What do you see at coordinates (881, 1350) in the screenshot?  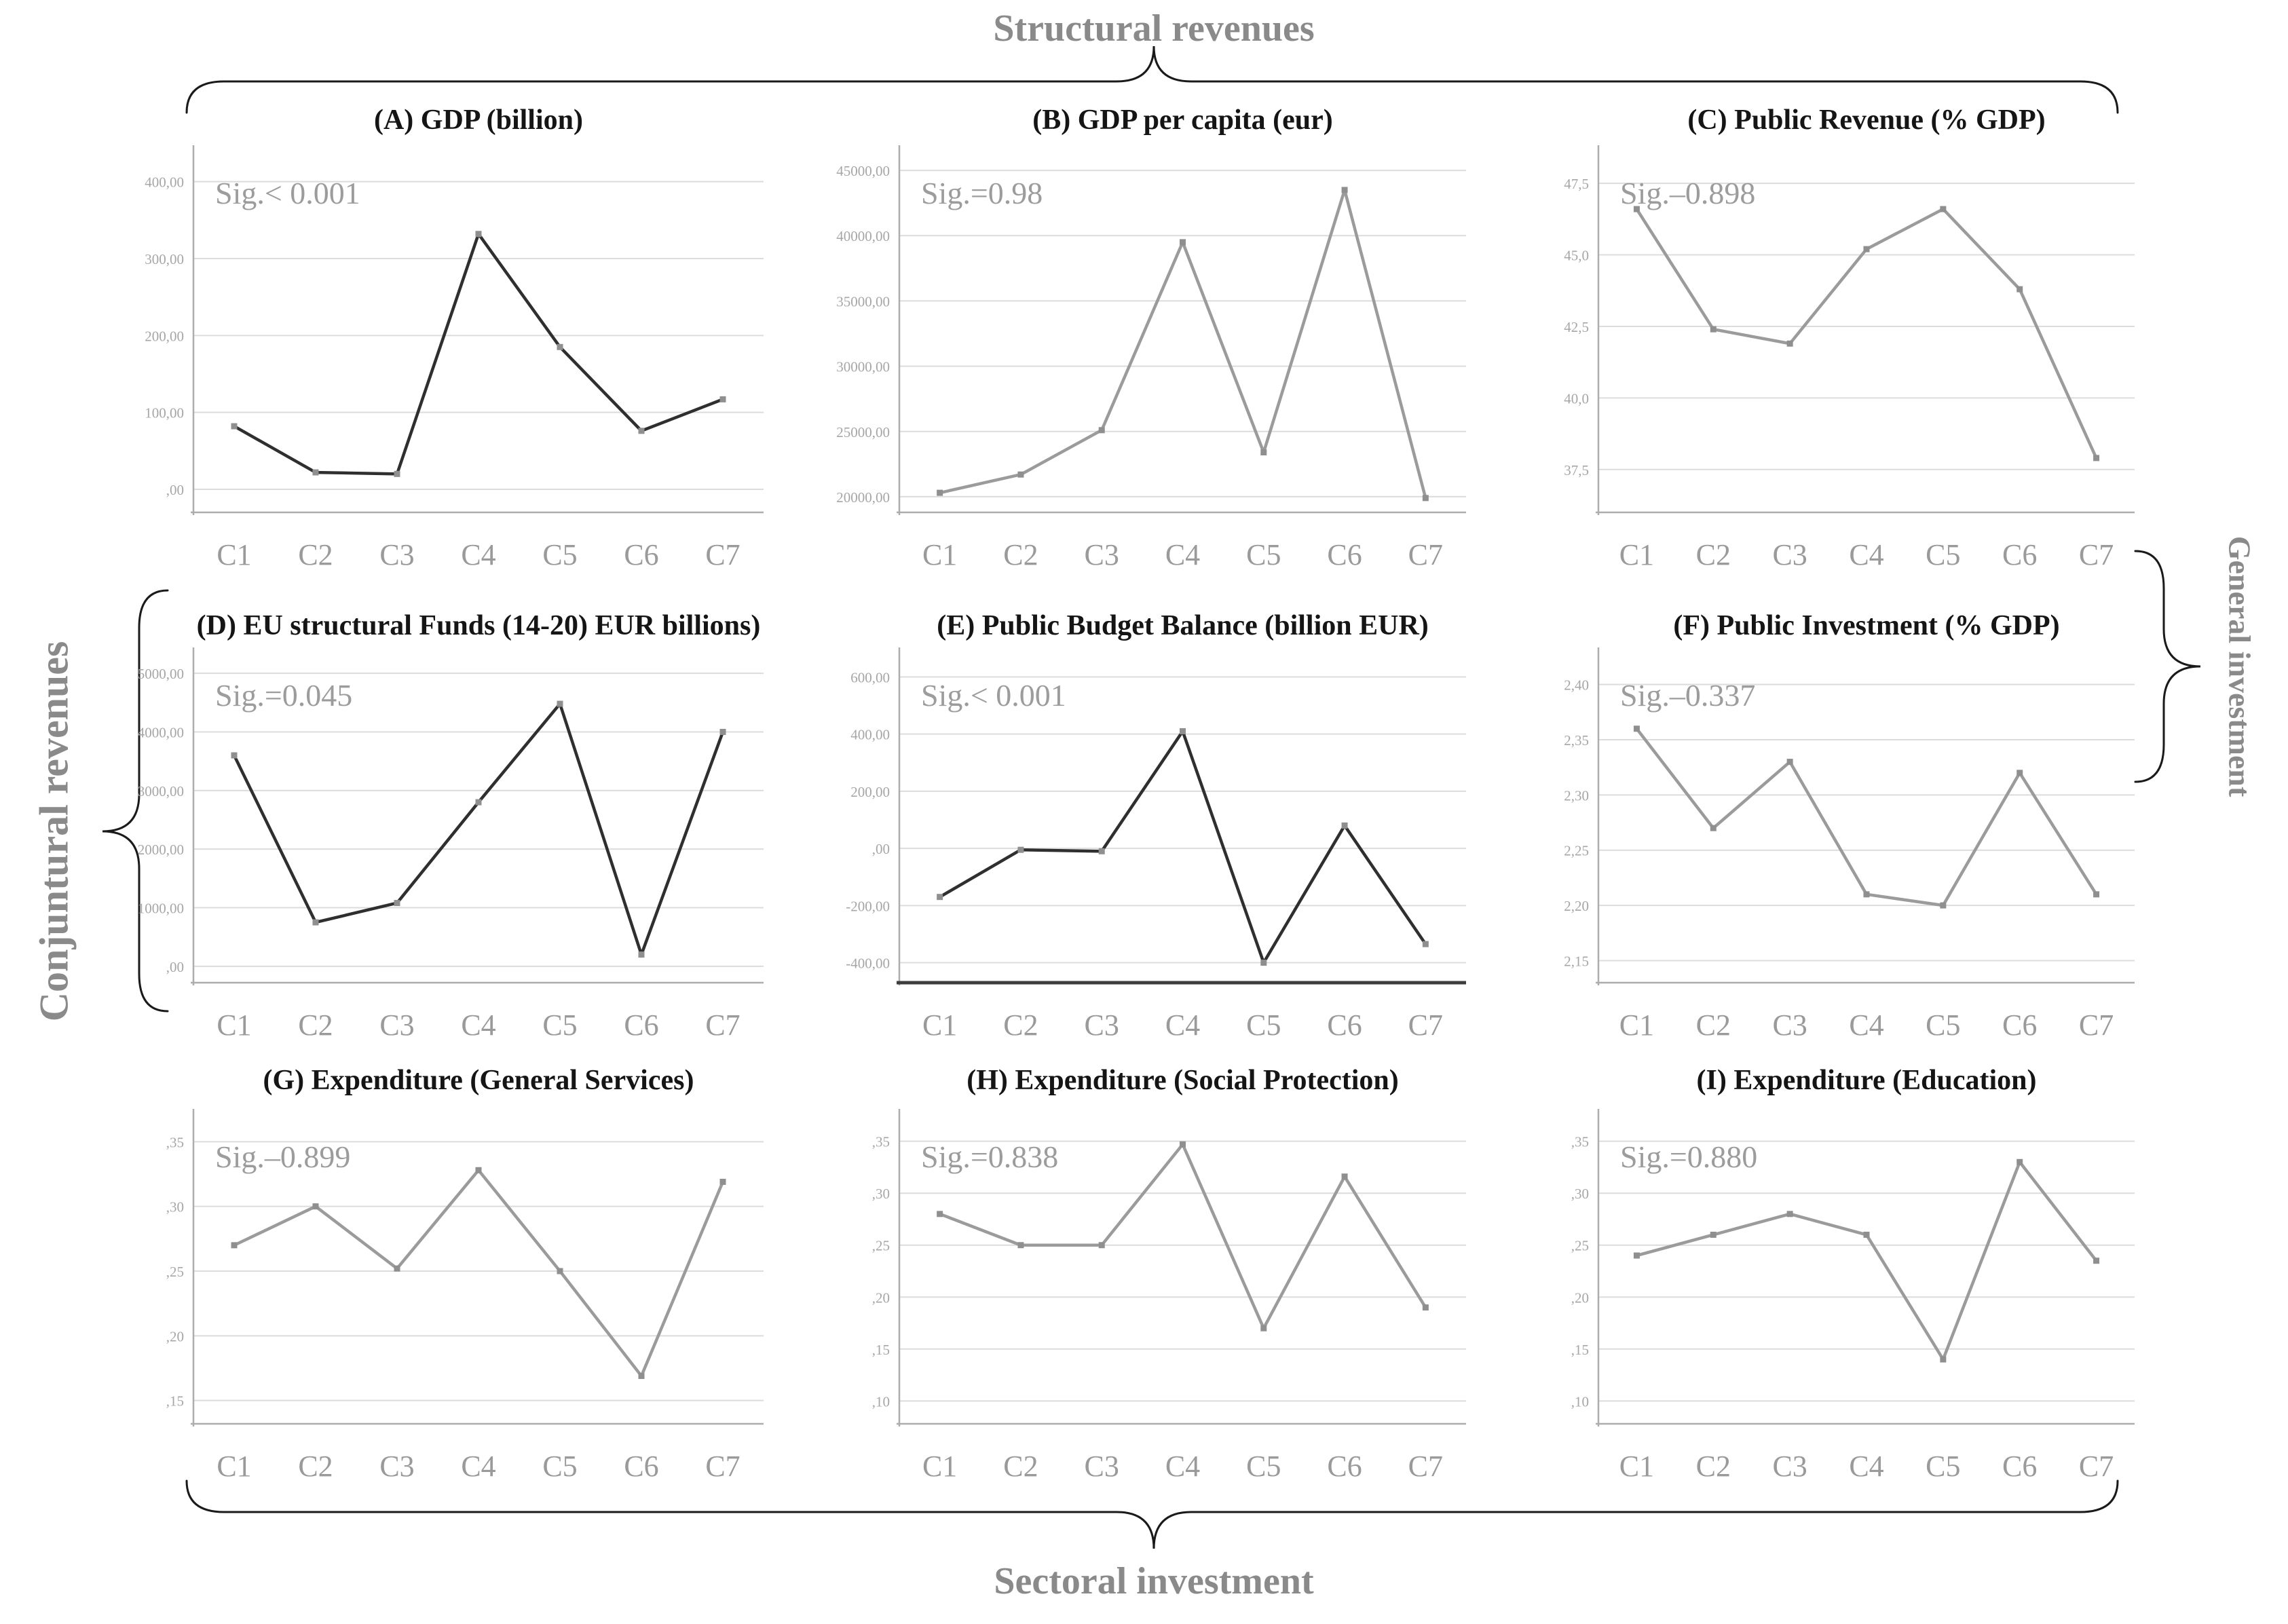 I see `y-tick-label: ,15` at bounding box center [881, 1350].